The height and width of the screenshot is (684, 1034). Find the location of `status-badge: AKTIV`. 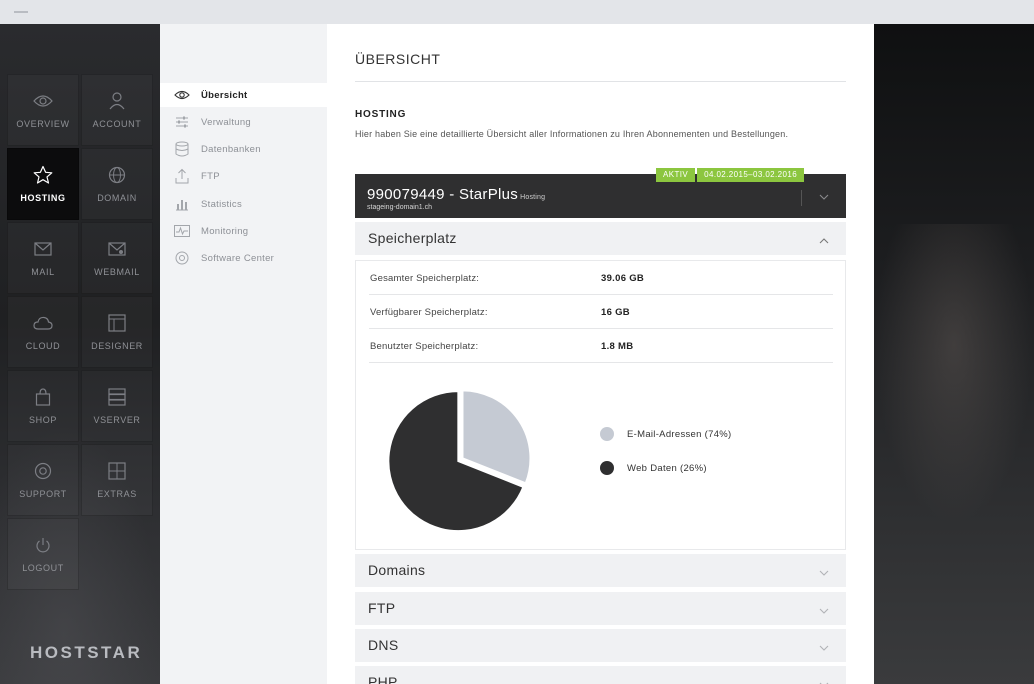

status-badge: AKTIV is located at coordinates (676, 175).